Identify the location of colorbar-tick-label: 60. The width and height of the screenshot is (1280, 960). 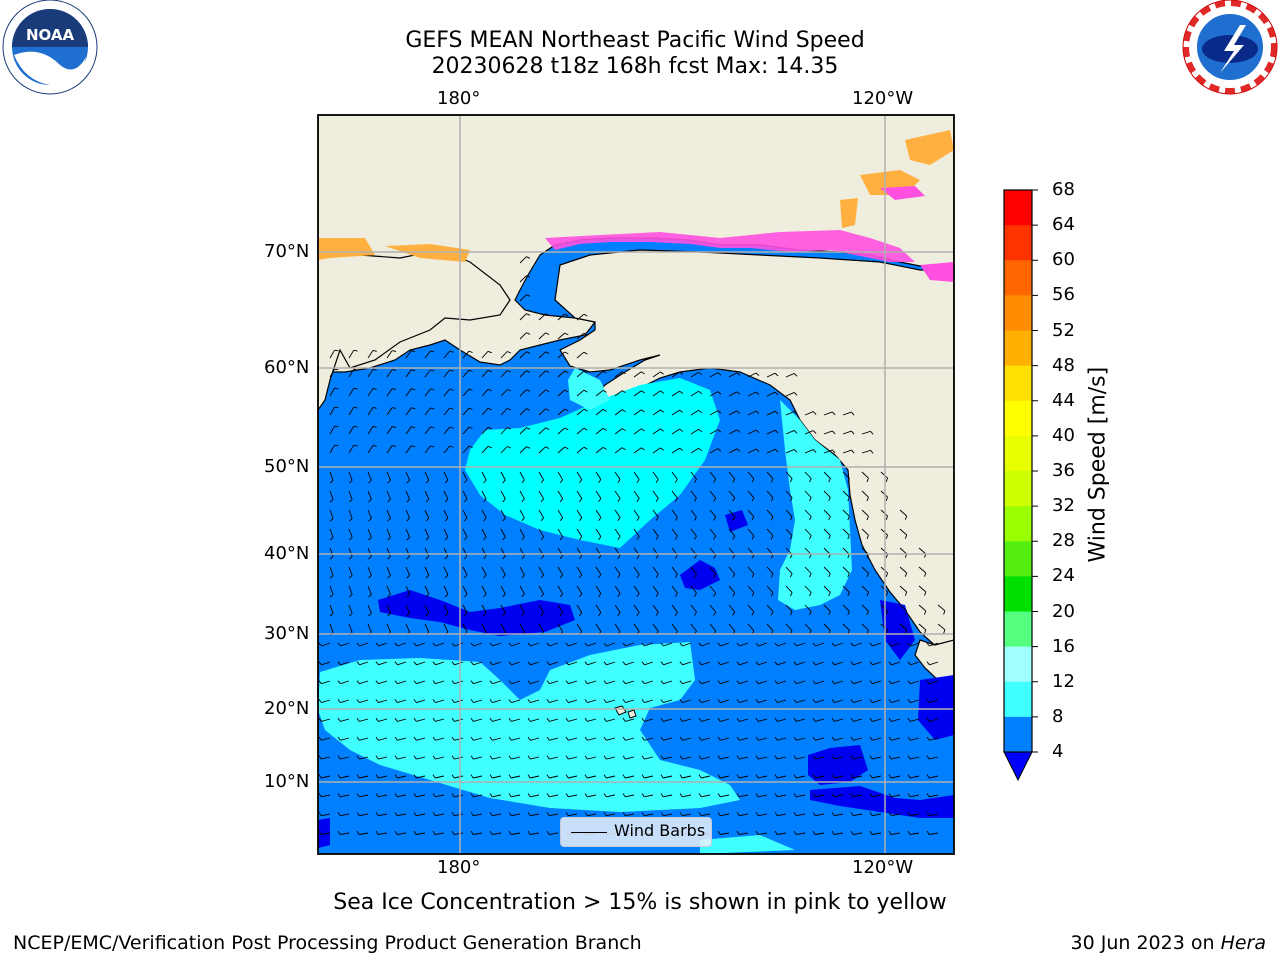
(1063, 260).